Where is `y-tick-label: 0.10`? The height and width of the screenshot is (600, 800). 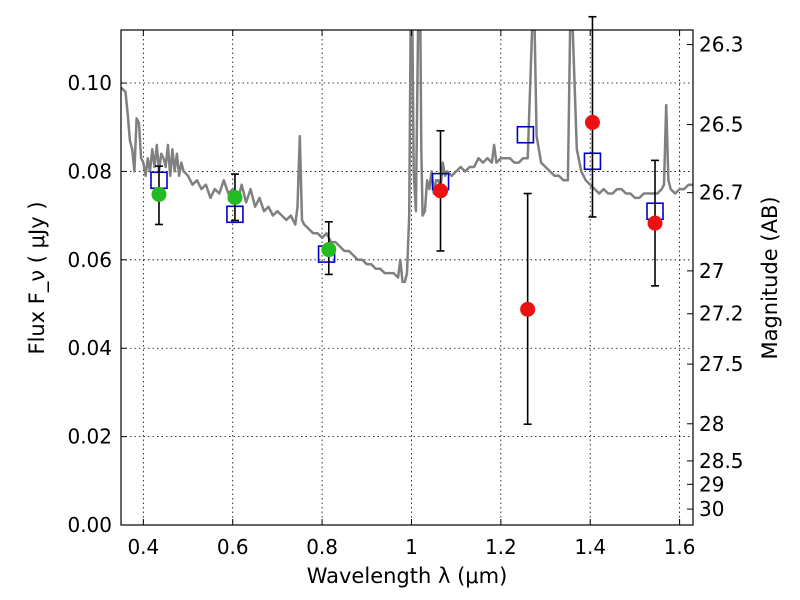
y-tick-label: 0.10 is located at coordinates (89, 83).